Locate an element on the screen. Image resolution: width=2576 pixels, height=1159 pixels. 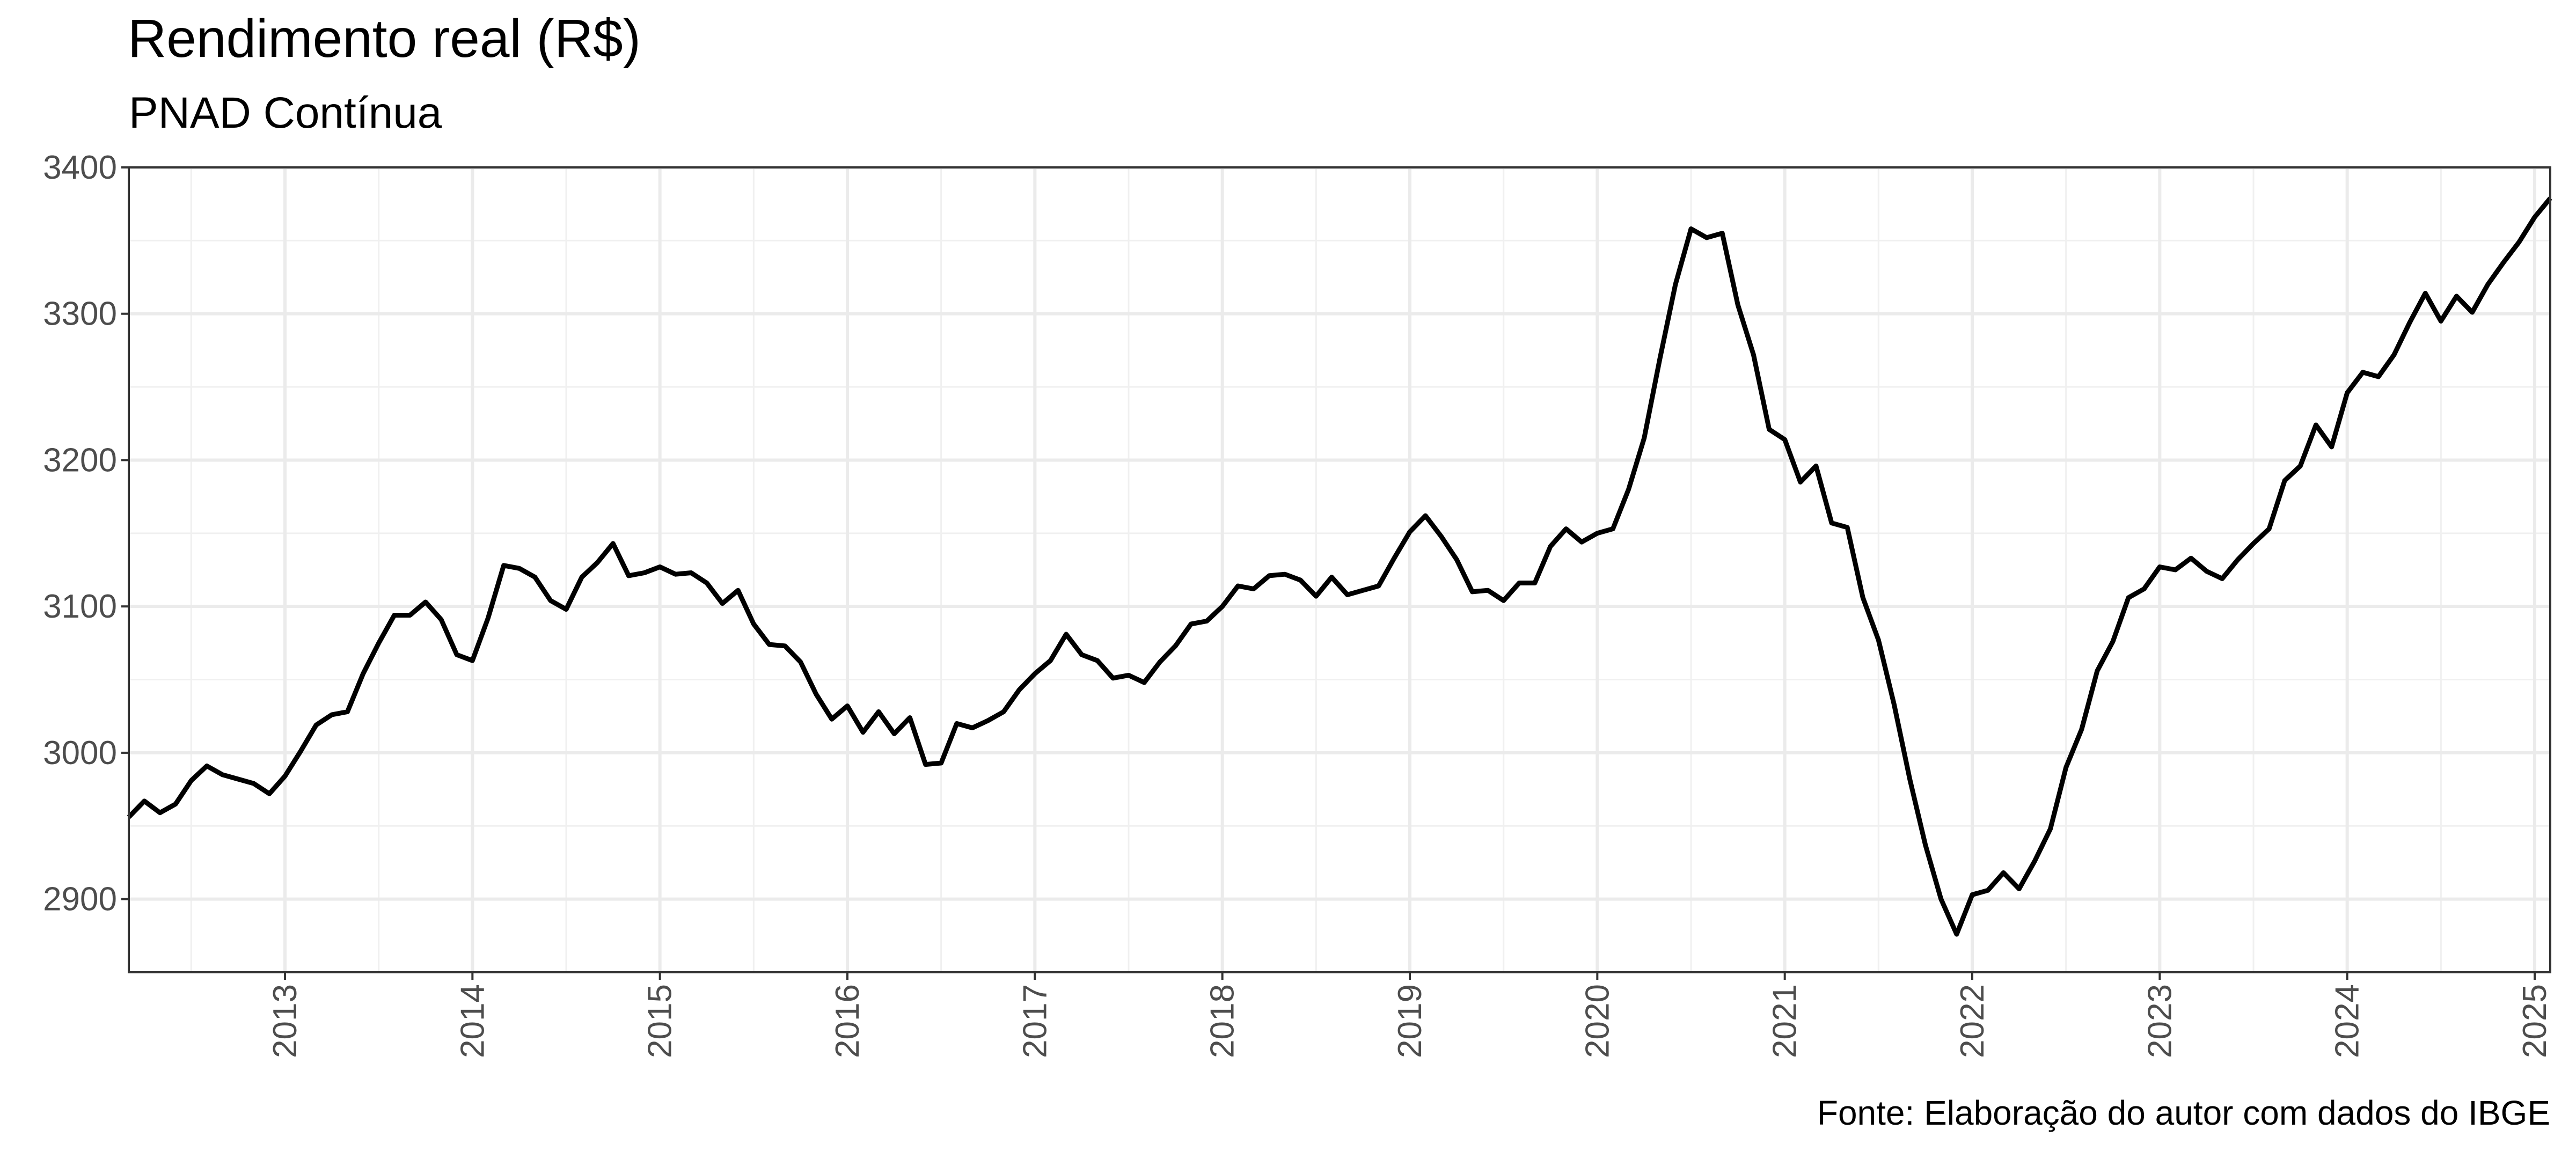
x-tick-label: 2022 is located at coordinates (1972, 1021).